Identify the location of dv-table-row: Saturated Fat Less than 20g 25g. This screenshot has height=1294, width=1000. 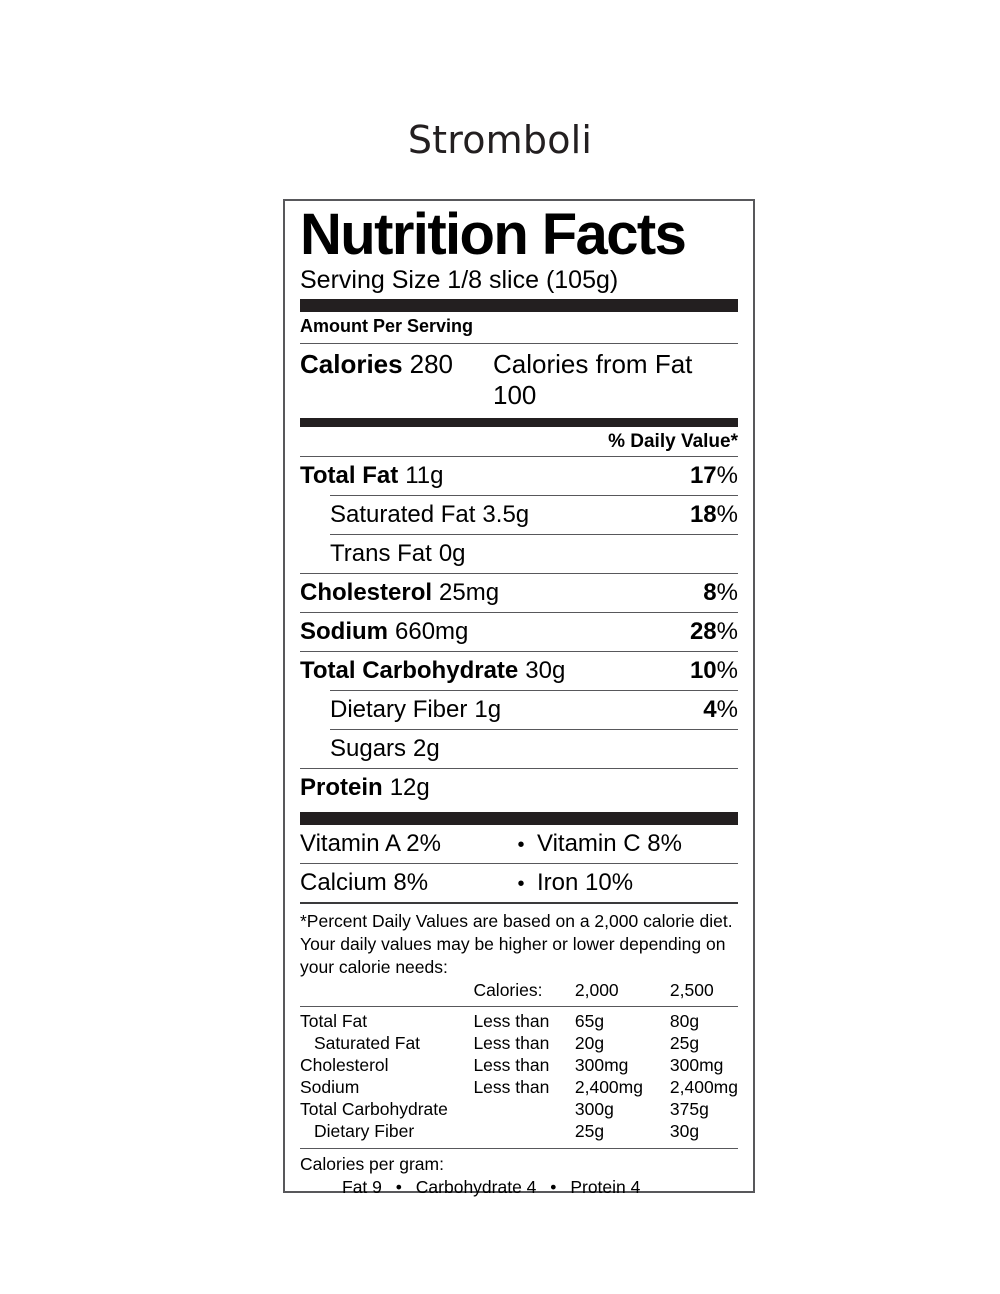
(519, 1044).